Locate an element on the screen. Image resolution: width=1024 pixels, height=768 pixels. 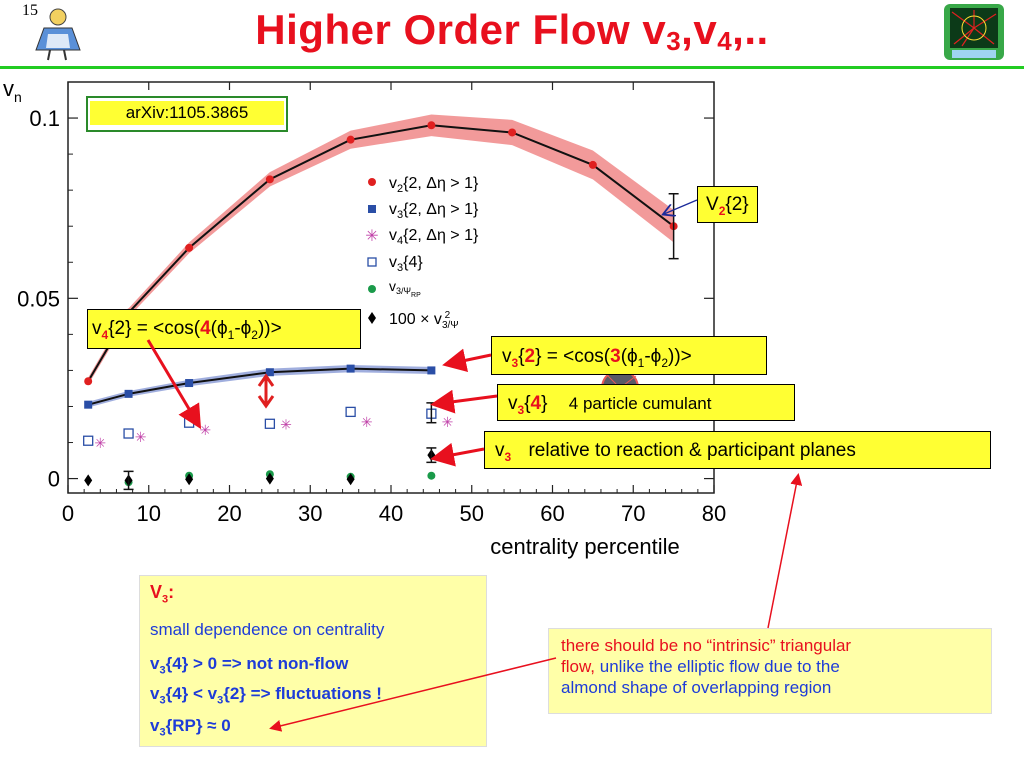
callout-v3-pre: { is located at coordinates (521, 356).